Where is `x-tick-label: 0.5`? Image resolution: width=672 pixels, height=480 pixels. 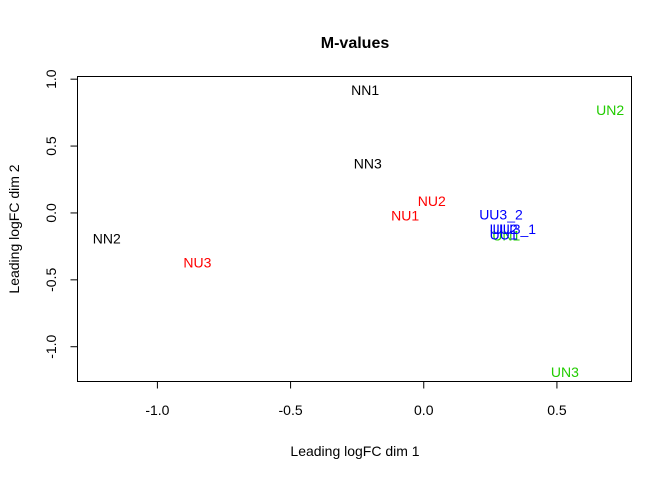 x-tick-label: 0.5 is located at coordinates (557, 410).